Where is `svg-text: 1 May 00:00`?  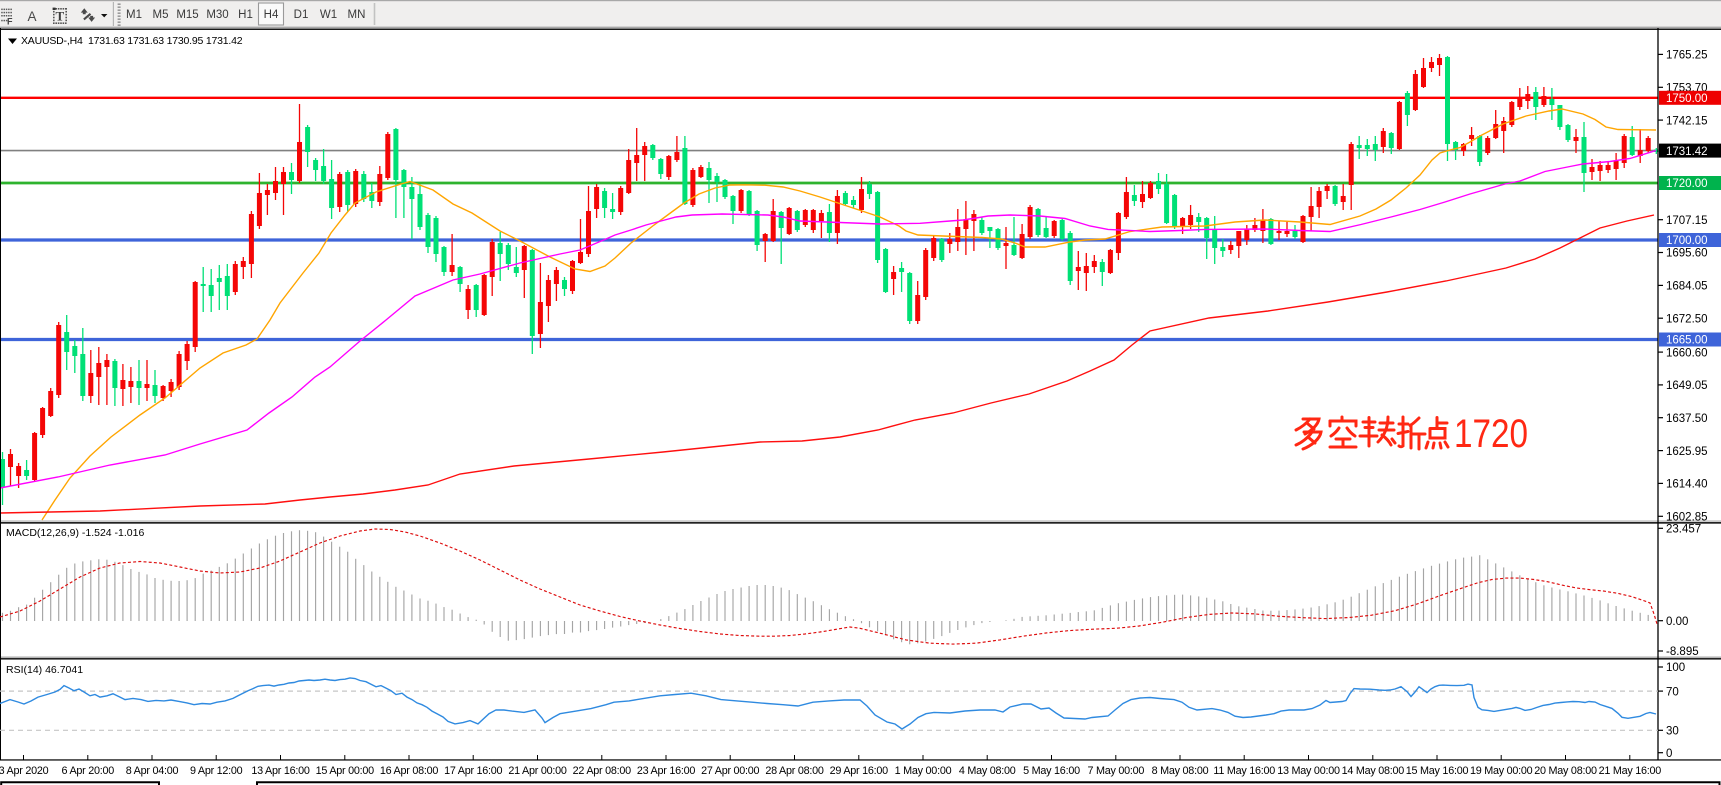 svg-text: 1 May 00:00 is located at coordinates (923, 771).